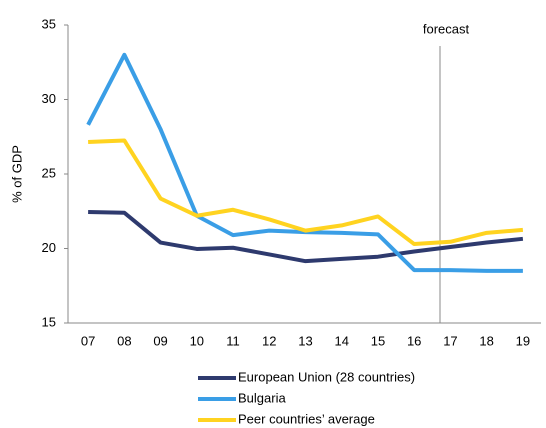 This screenshot has height=428, width=546. What do you see at coordinates (326, 376) in the screenshot?
I see `legend-label: European Union (28 countries)` at bounding box center [326, 376].